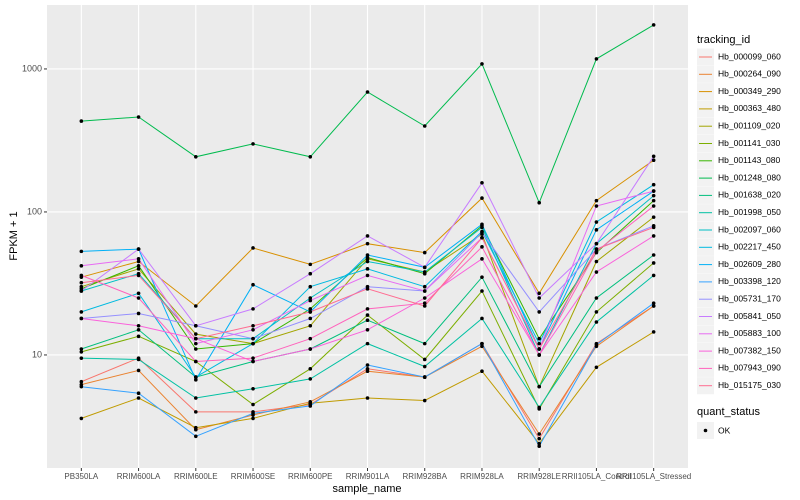 The image size is (800, 500). What do you see at coordinates (749, 195) in the screenshot?
I see `legend-label: Hb_001638_020` at bounding box center [749, 195].